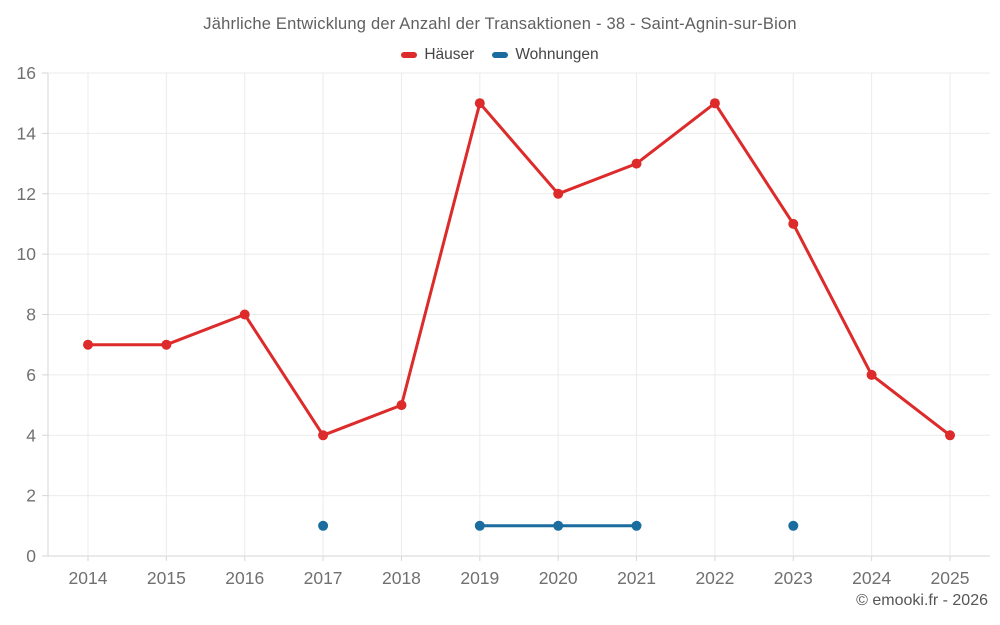 The image size is (1000, 625). What do you see at coordinates (26, 73) in the screenshot?
I see `y-tick-label: 16` at bounding box center [26, 73].